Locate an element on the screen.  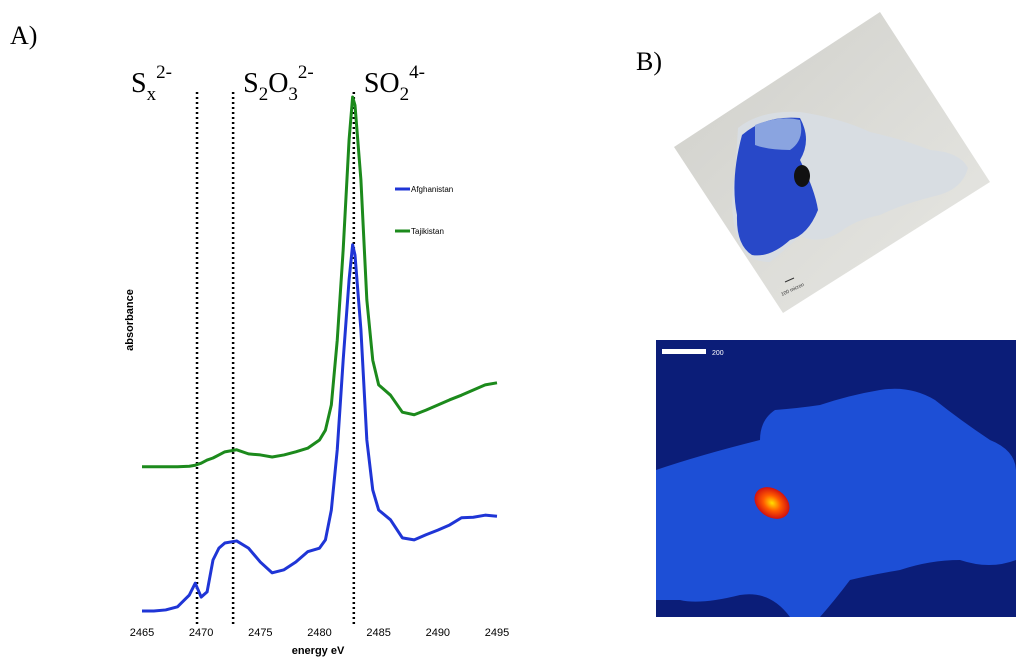
annotation-part: O is located at coordinates (278, 83).